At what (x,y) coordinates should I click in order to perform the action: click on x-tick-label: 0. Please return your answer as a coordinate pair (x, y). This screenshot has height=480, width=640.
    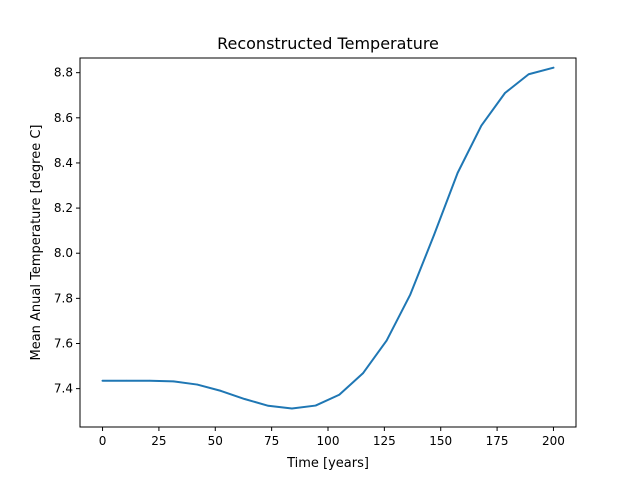
    Looking at the image, I should click on (103, 441).